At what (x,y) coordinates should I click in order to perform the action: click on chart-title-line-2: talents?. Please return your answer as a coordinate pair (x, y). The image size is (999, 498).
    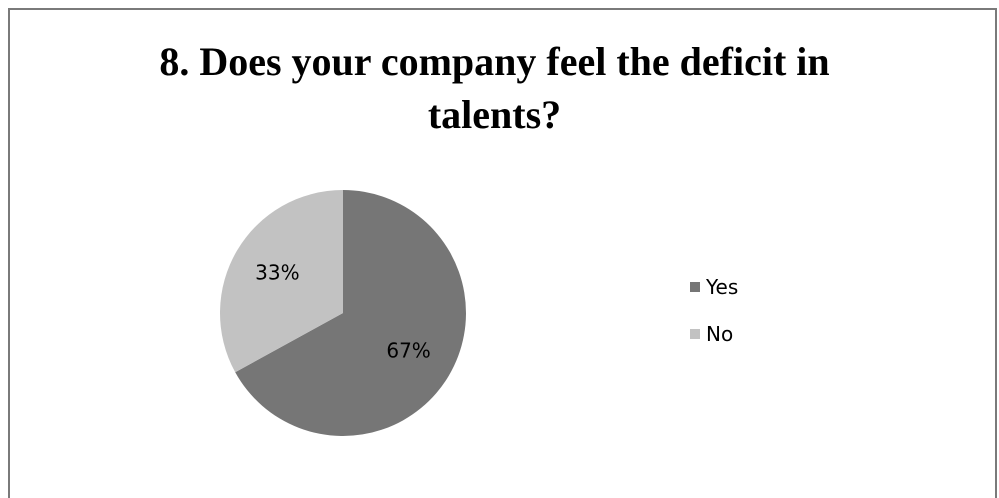
    Looking at the image, I should click on (494, 114).